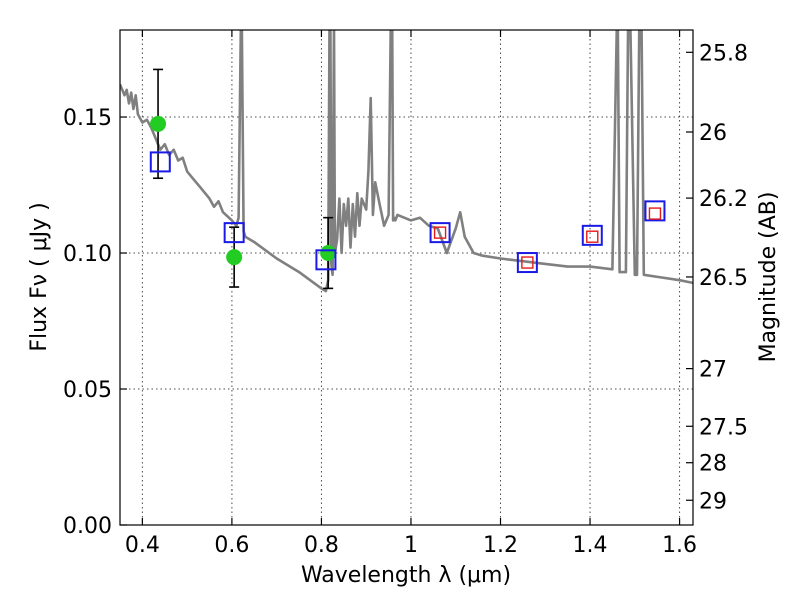 The width and height of the screenshot is (800, 600). What do you see at coordinates (231, 545) in the screenshot?
I see `x-tick-label: 0.6` at bounding box center [231, 545].